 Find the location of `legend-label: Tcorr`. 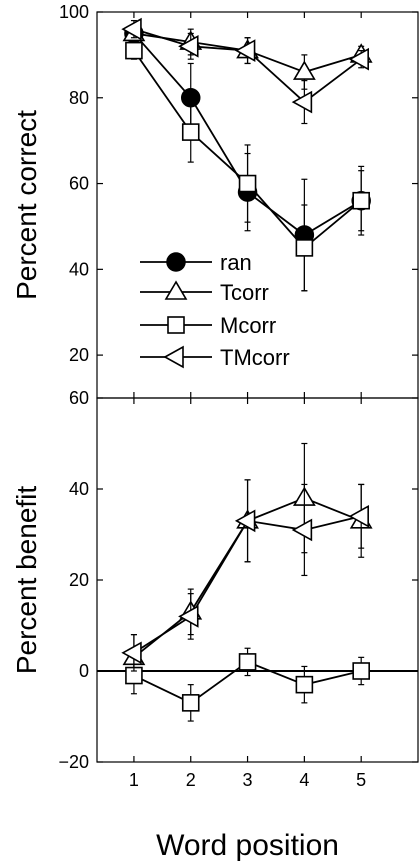

legend-label: Tcorr is located at coordinates (244, 292).